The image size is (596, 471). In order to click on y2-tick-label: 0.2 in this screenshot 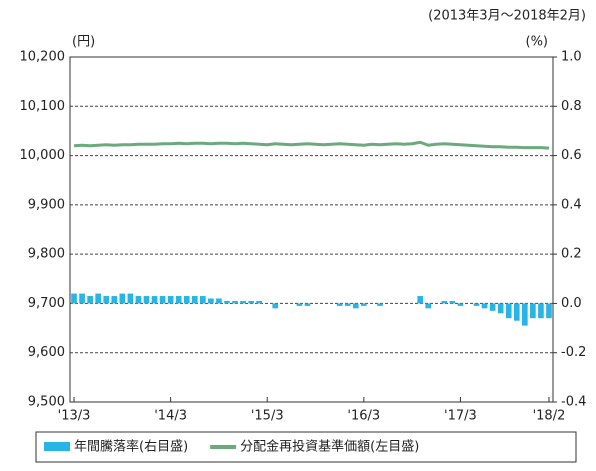, I will do `click(571, 254)`.